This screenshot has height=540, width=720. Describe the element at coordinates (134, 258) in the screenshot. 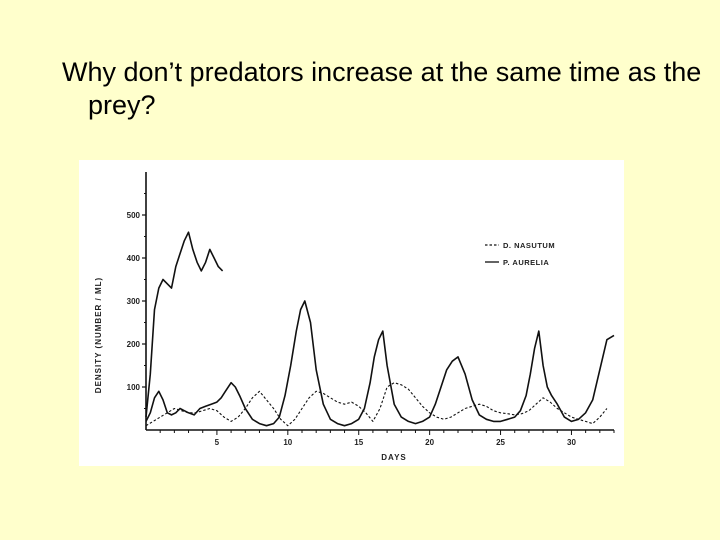

I see `y-tick-label: 400` at that location.